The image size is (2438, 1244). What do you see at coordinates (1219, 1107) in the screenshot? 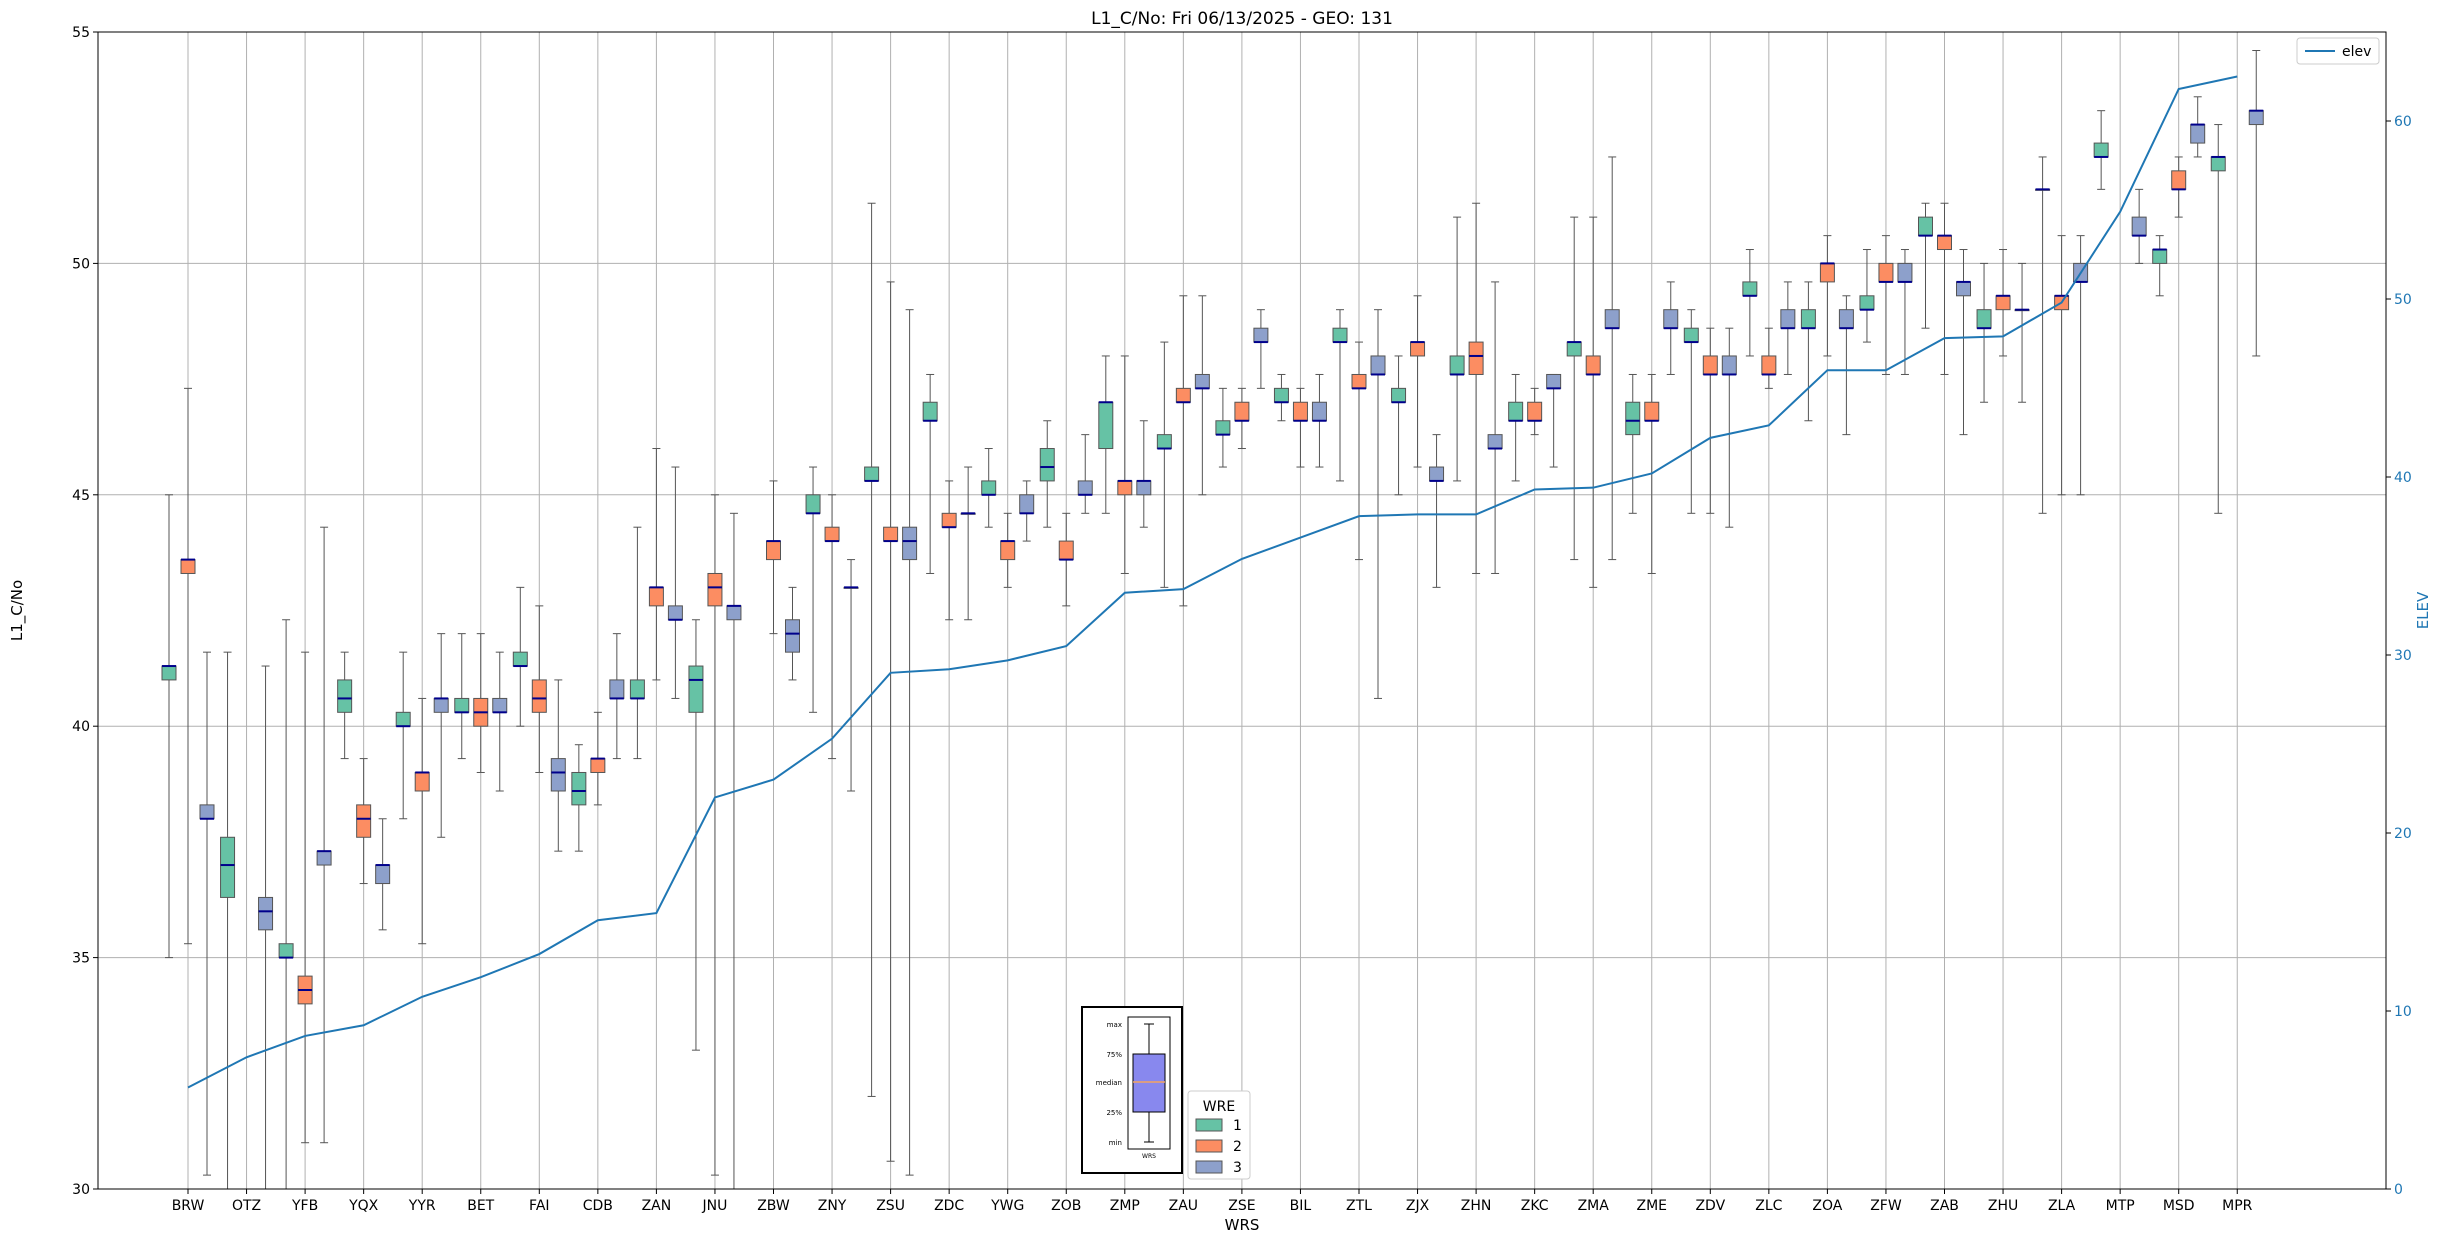
I see `wre-legend-title: WRE` at bounding box center [1219, 1107].